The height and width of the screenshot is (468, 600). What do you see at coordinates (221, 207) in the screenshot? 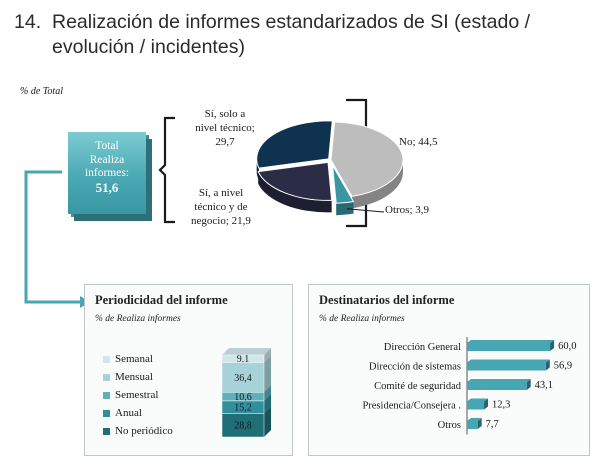
I see `pie-label-si-negocio: Sí, a nivel técnico y de negocio; 21,9` at bounding box center [221, 207].